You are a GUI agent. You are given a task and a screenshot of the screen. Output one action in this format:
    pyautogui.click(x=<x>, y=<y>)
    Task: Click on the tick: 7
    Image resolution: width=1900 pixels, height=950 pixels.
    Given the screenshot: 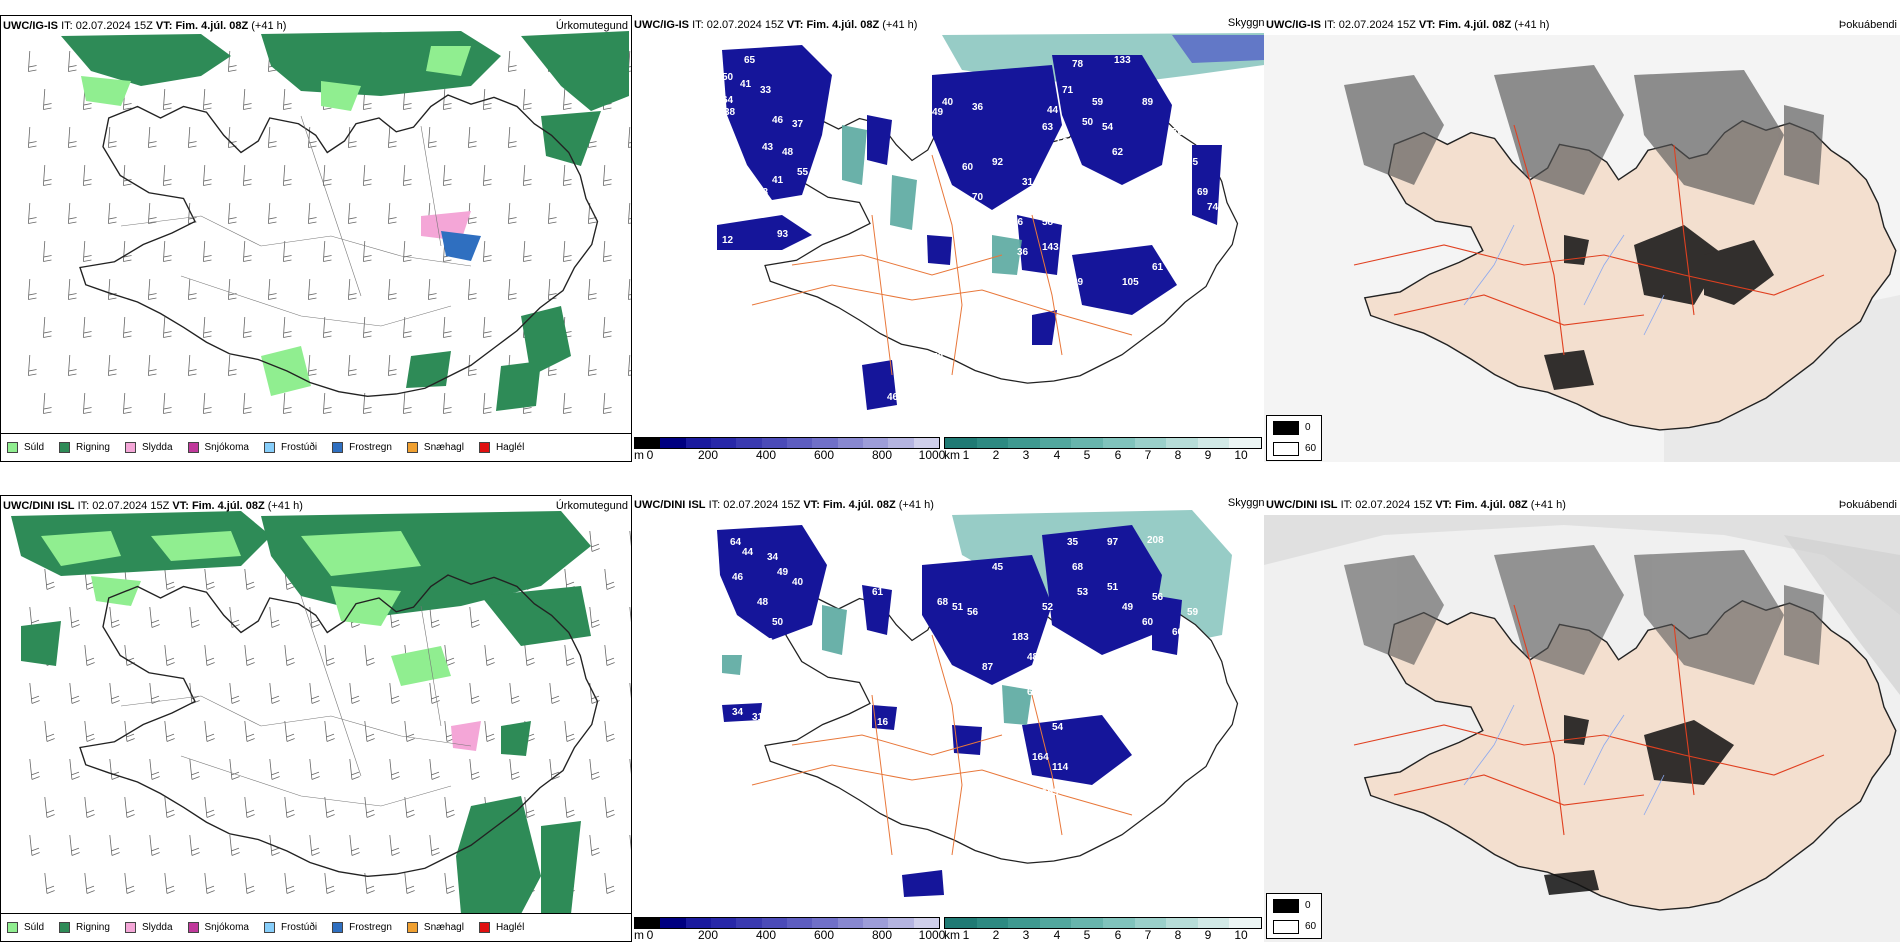 What is the action you would take?
    pyautogui.click(x=1148, y=455)
    